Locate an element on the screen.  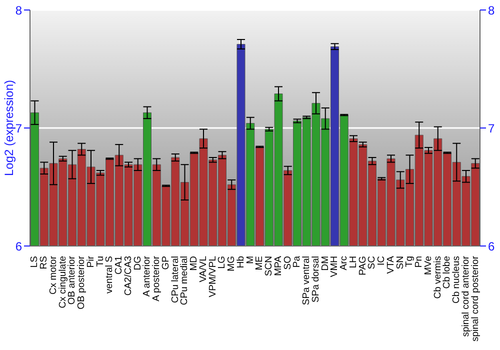
x-tick-label: Cx motor is located at coordinates (53, 275).